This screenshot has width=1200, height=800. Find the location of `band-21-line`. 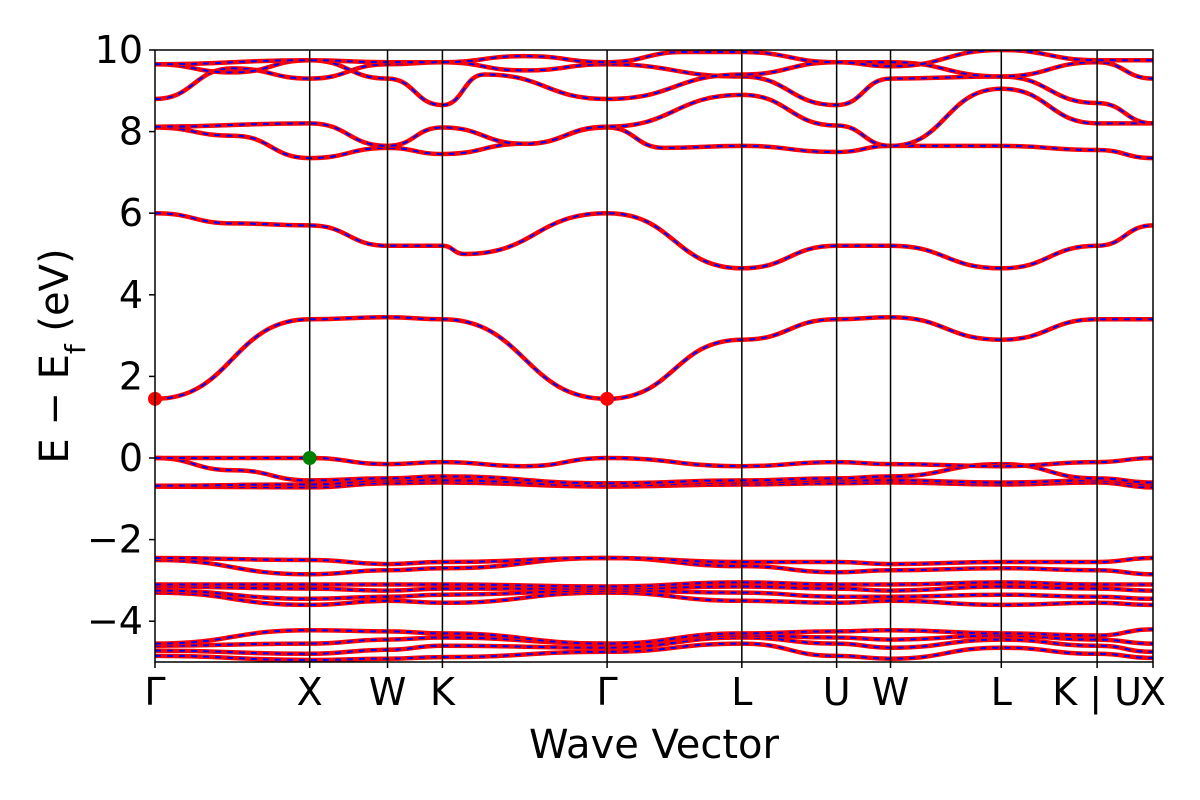

band-21-line is located at coordinates (654, 59).